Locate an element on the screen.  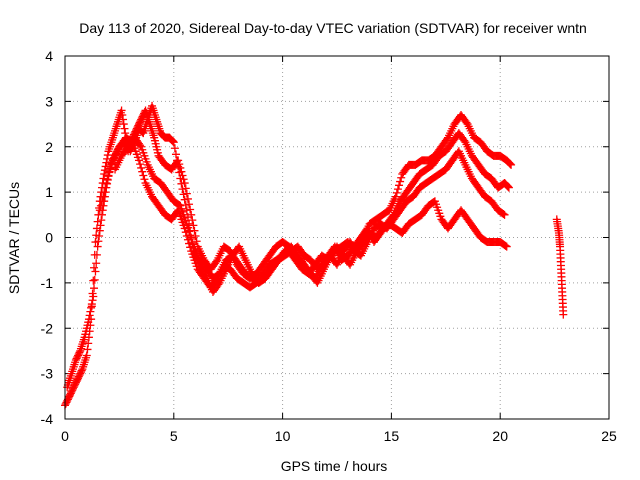
y-tick-label: 1 is located at coordinates (49, 192).